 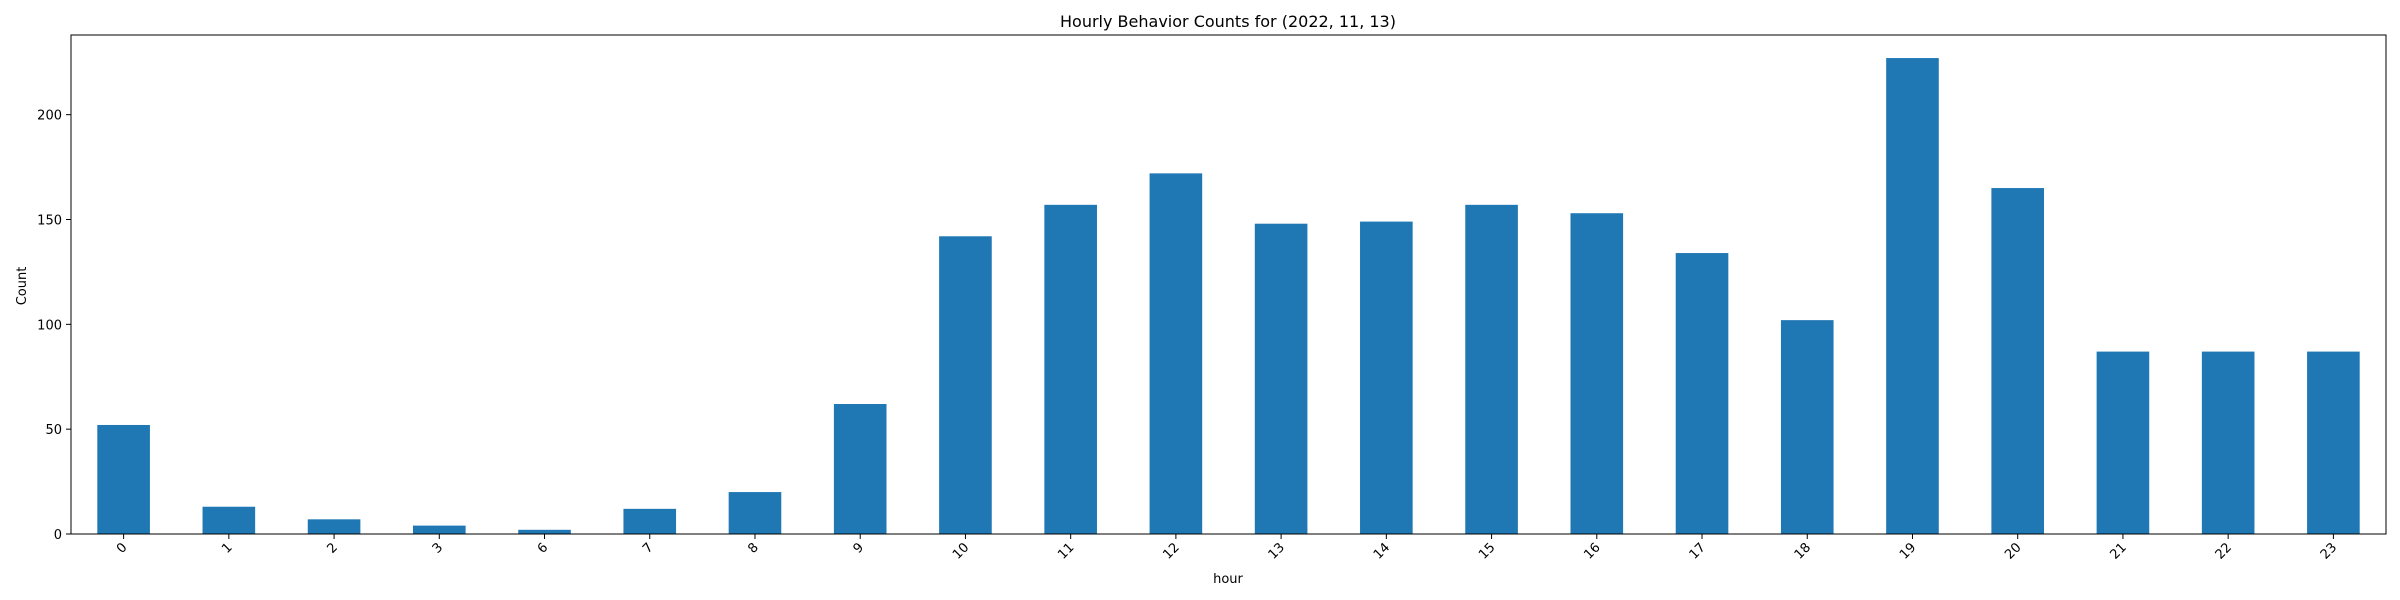 I want to click on x-tick-label: 2, so click(x=332, y=548).